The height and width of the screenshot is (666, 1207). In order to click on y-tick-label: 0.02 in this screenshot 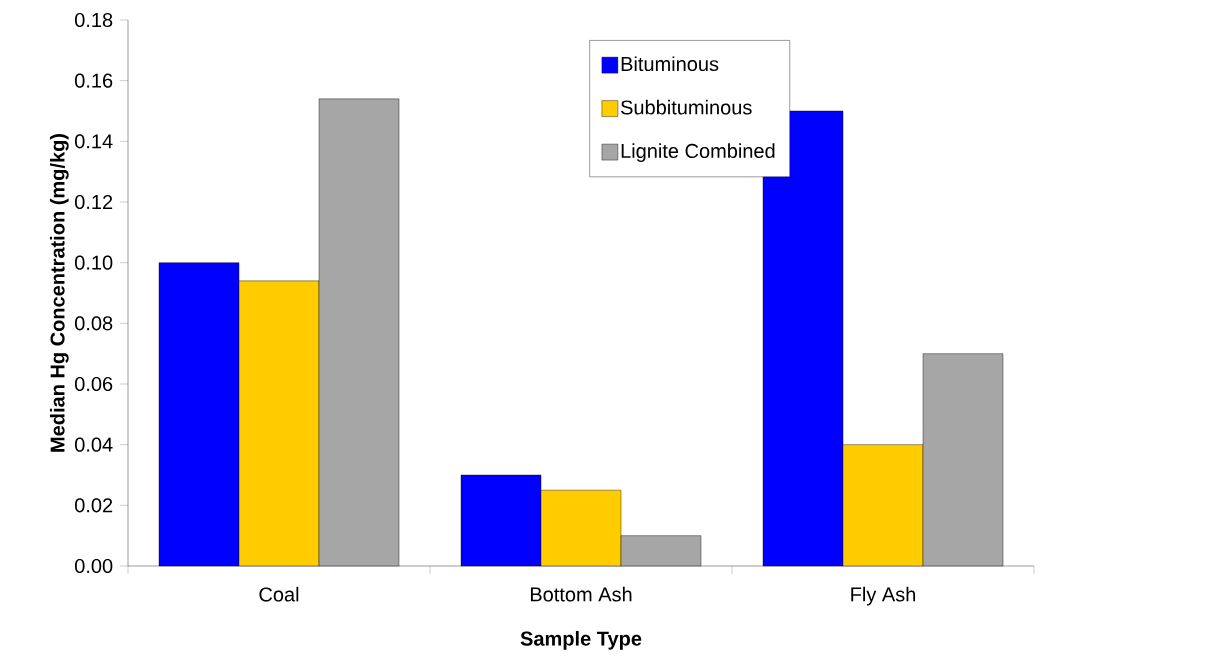, I will do `click(93, 505)`.